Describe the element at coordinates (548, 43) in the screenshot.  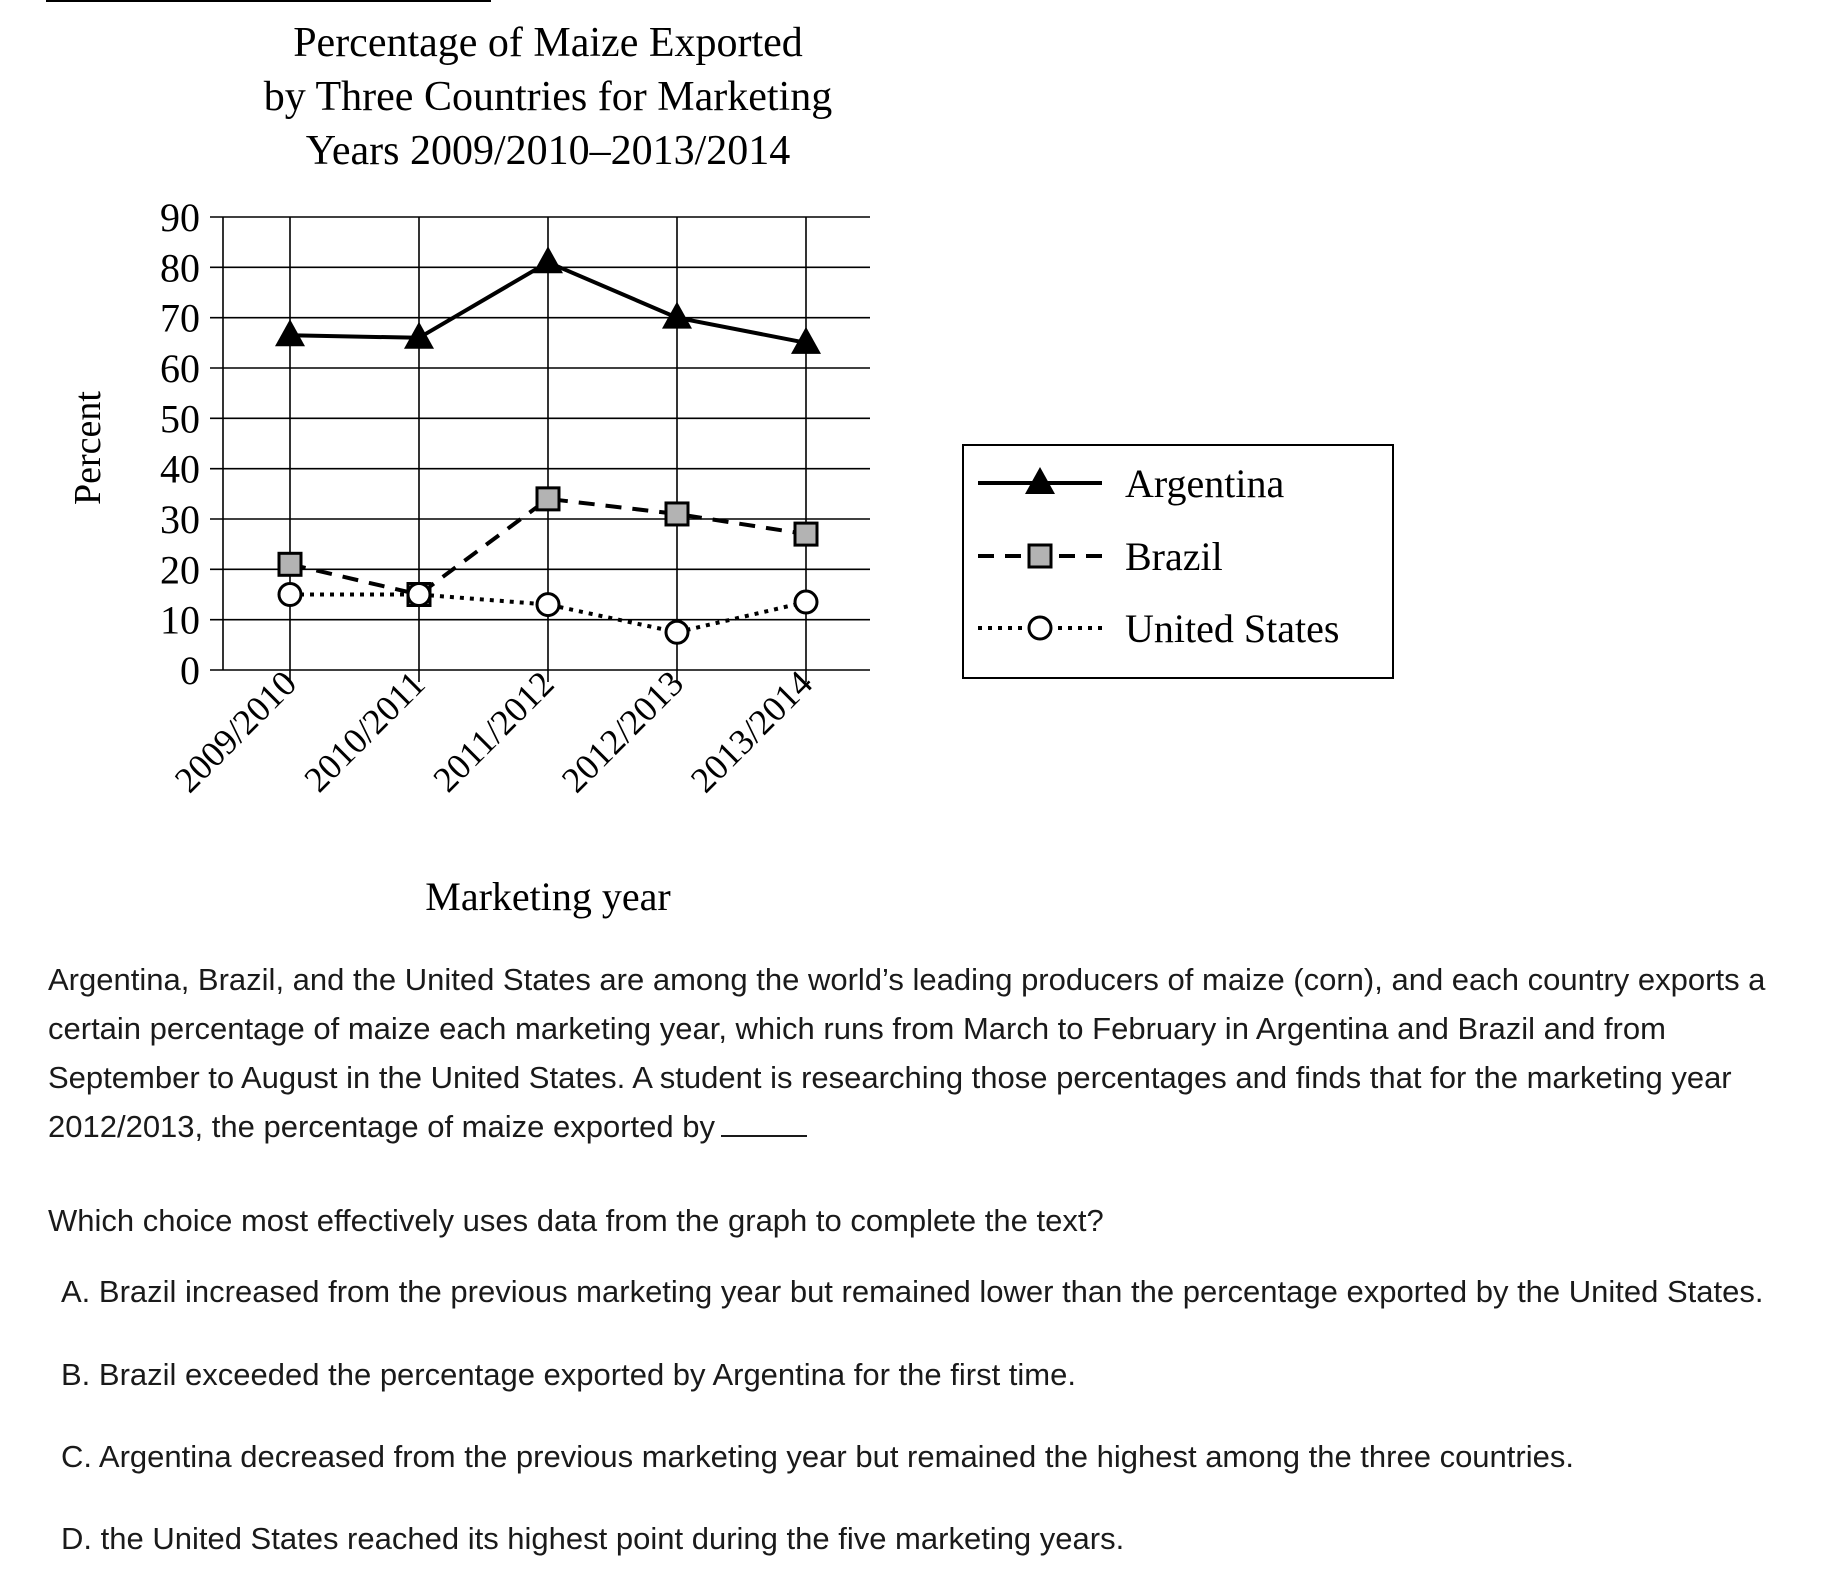
I see `chart-title-line: Percentage of Maize Exported` at that location.